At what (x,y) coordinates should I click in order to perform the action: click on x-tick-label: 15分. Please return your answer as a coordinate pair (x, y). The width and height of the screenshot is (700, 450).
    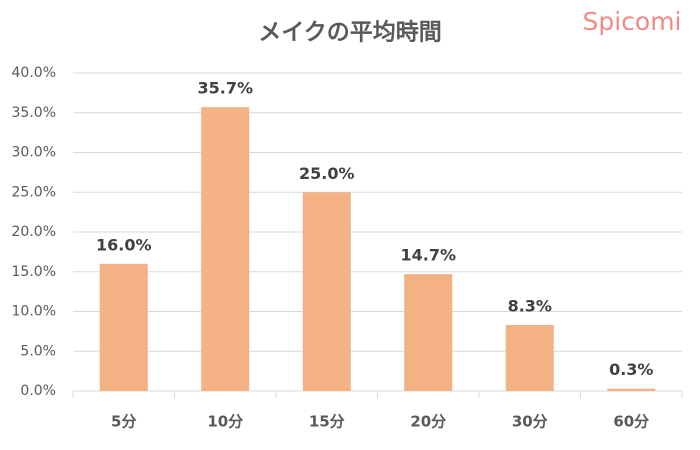
    Looking at the image, I should click on (327, 422).